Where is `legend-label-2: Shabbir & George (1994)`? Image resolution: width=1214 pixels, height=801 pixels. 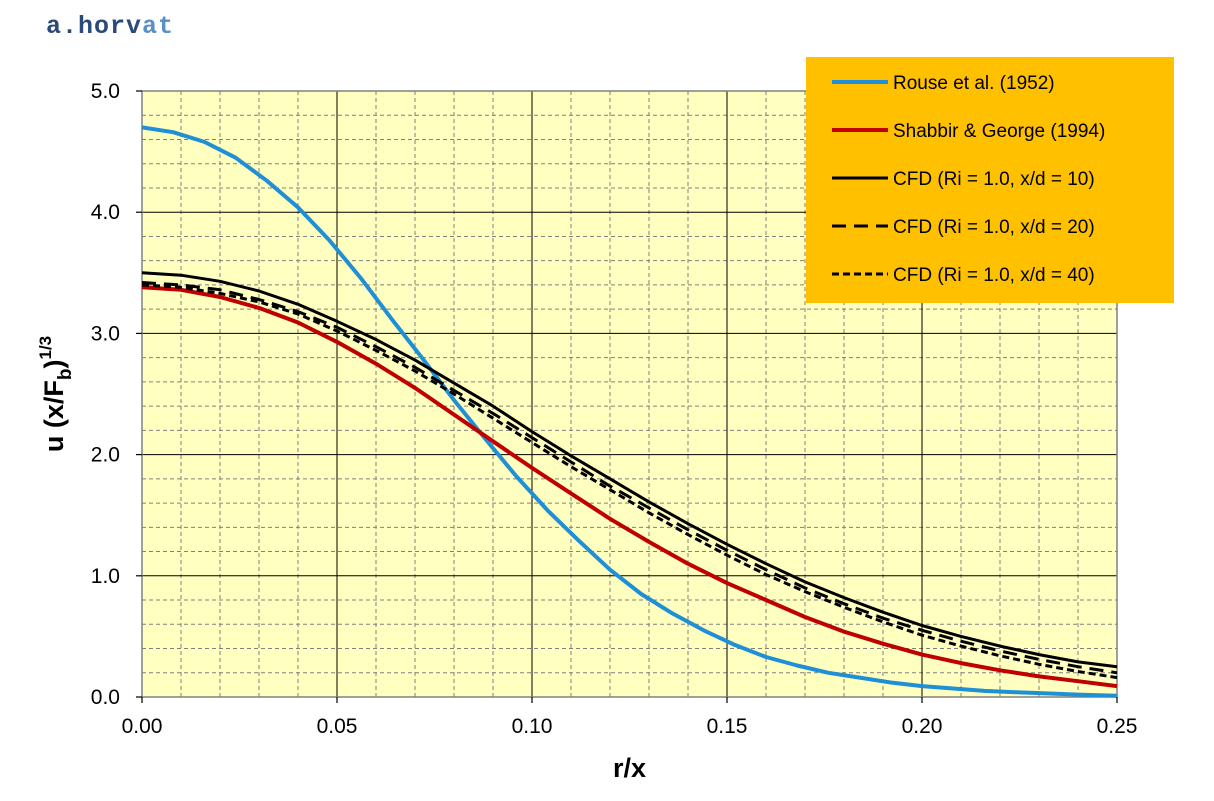
legend-label-2: Shabbir & George (1994) is located at coordinates (999, 131).